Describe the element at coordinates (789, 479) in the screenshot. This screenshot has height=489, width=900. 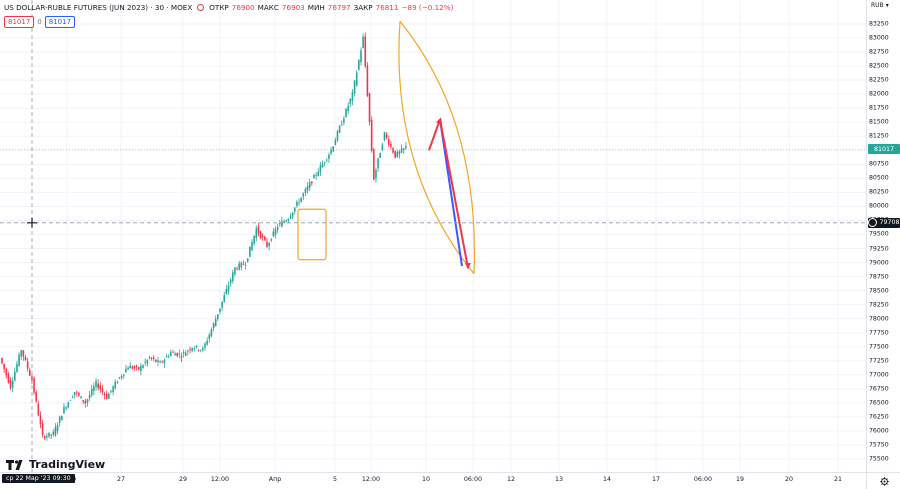
I see `time-tick: 20` at that location.